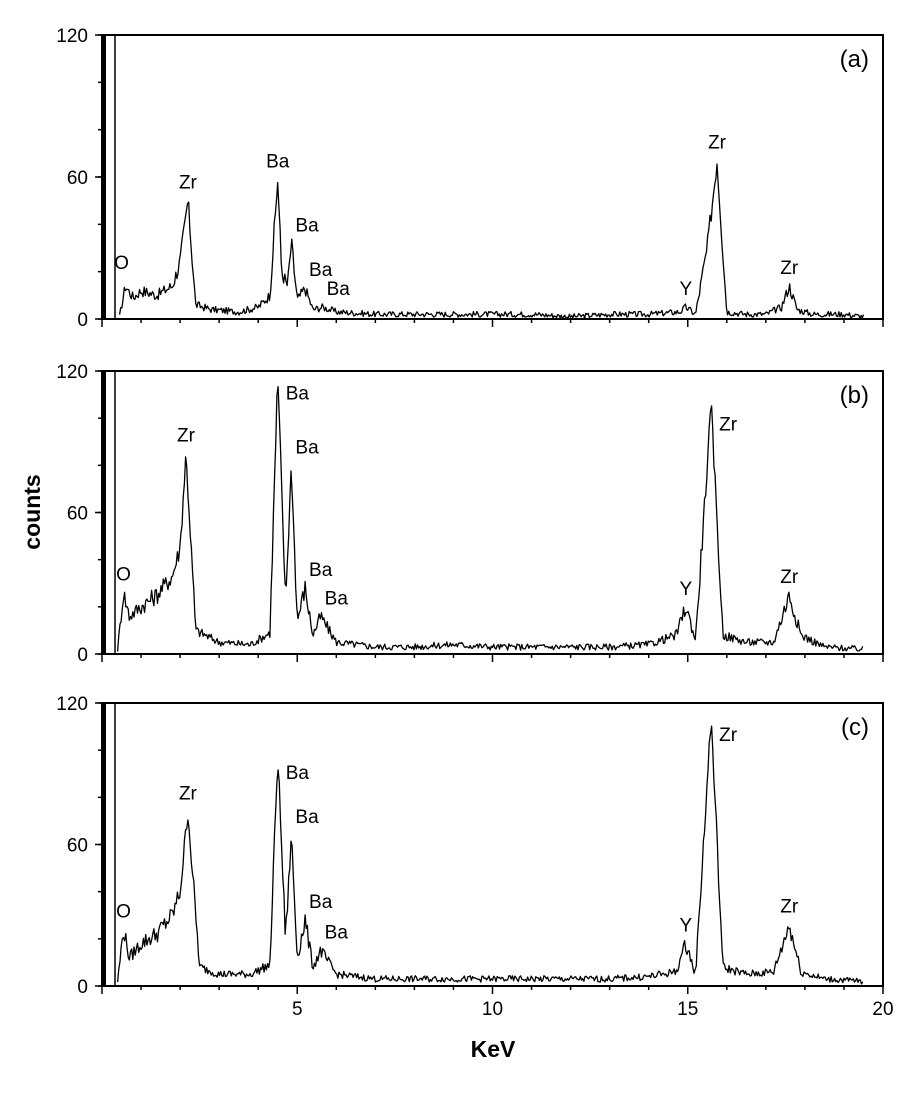  Describe the element at coordinates (855, 727) in the screenshot. I see `panel-tag: (c)` at that location.